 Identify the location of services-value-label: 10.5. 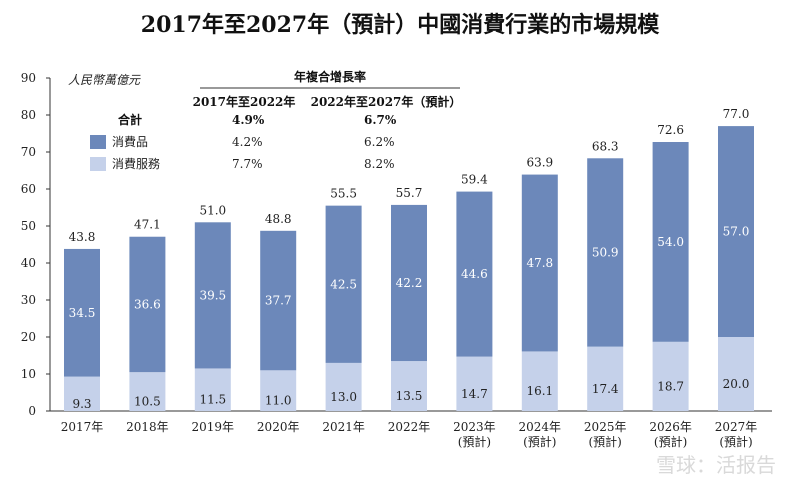
(147, 402).